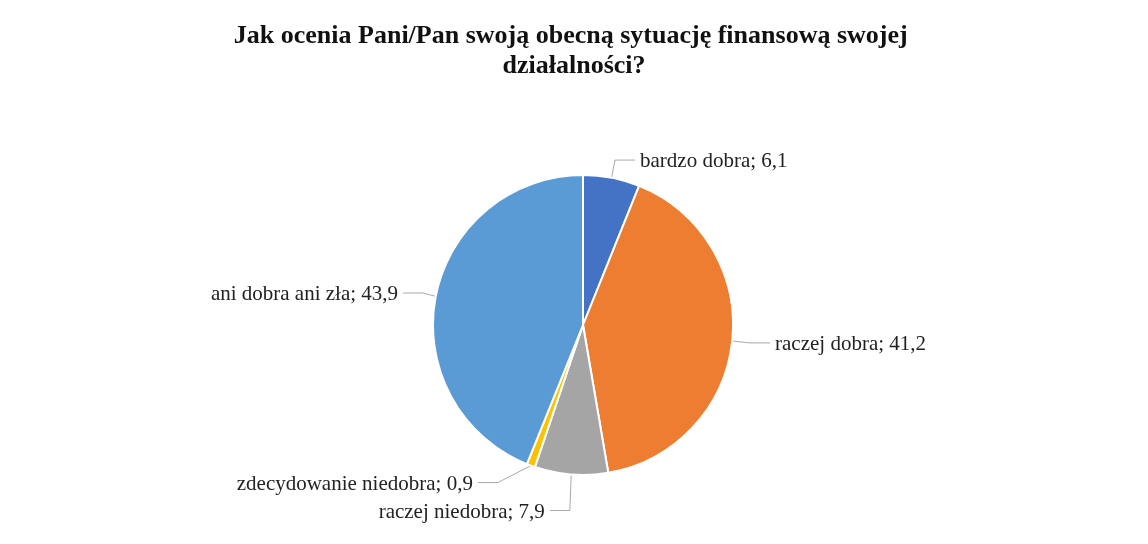  What do you see at coordinates (851, 342) in the screenshot?
I see `slice-label: raczej dobra; 41,2` at bounding box center [851, 342].